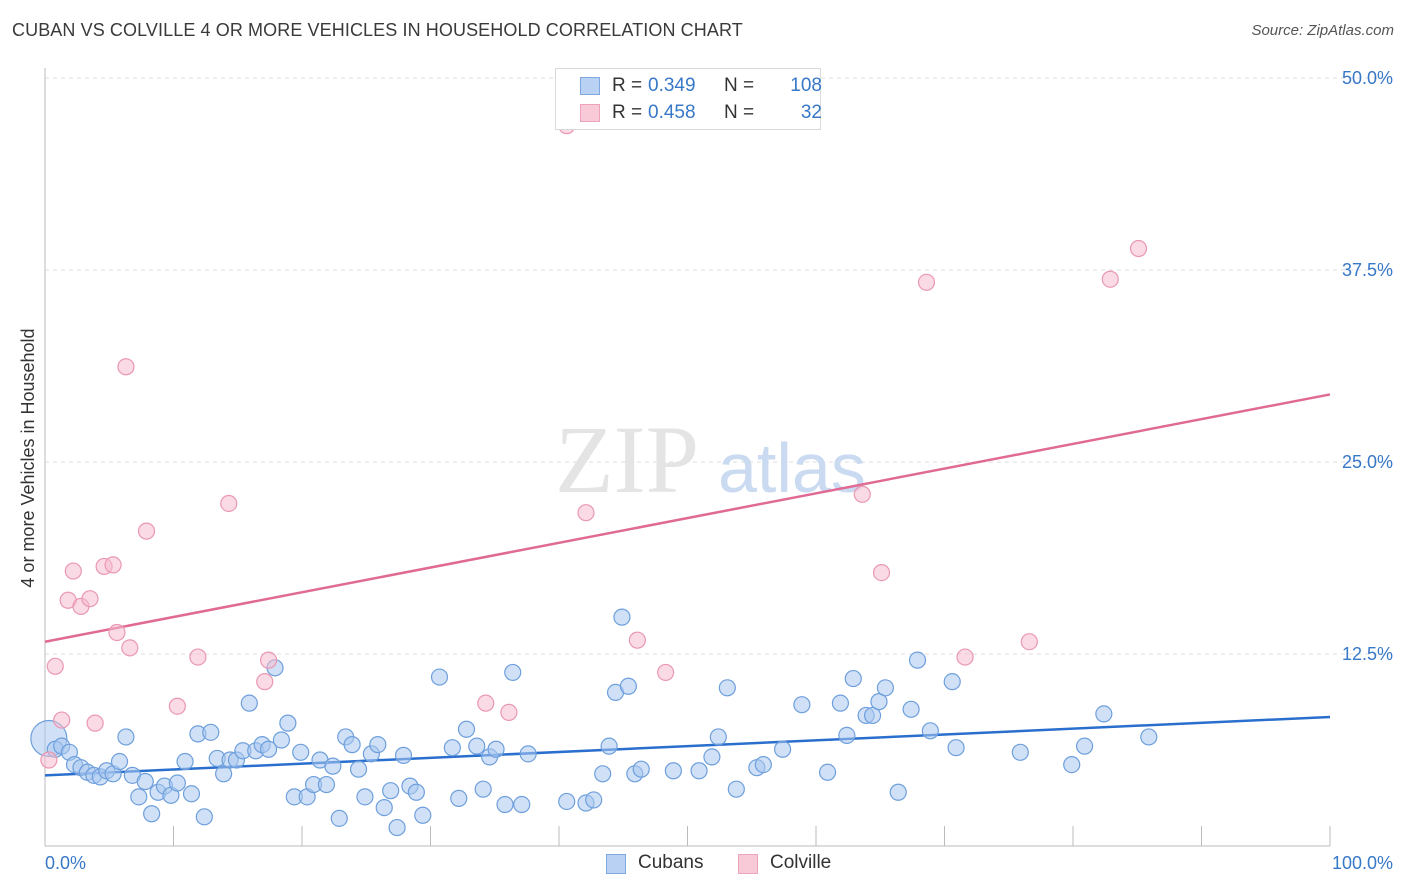  What do you see at coordinates (65, 863) in the screenshot?
I see `x-tick-label: 0.0%` at bounding box center [65, 863].